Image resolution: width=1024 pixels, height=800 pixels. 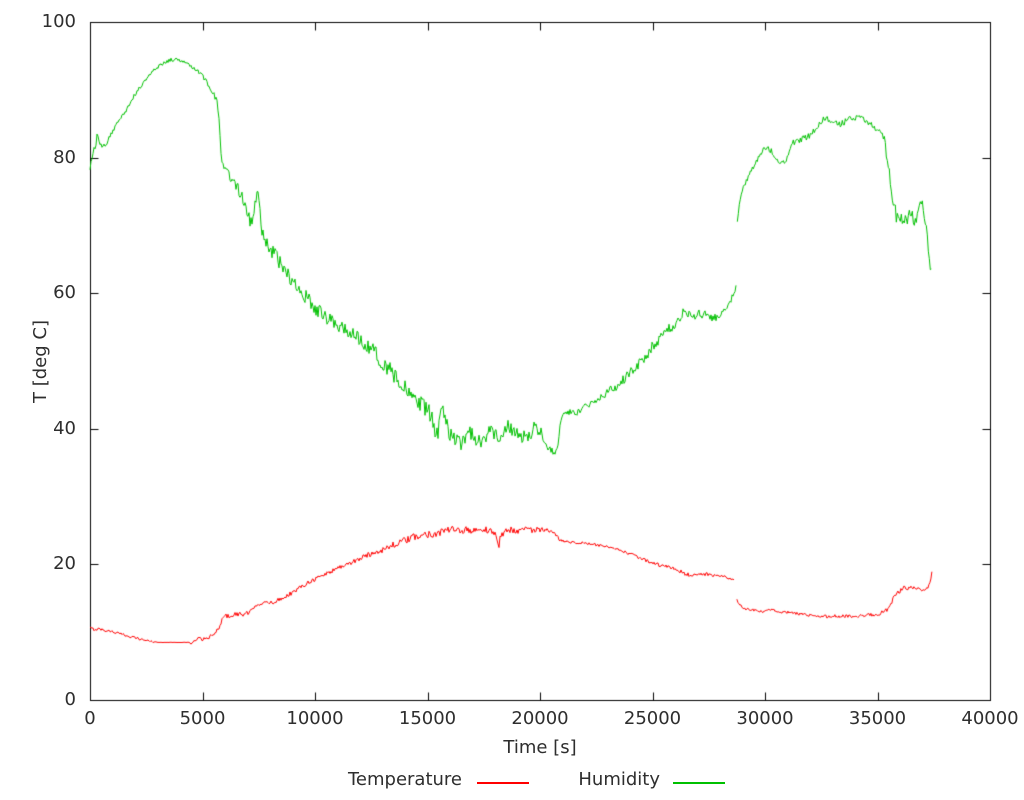 I want to click on x-tick-label: 30000, so click(x=765, y=718).